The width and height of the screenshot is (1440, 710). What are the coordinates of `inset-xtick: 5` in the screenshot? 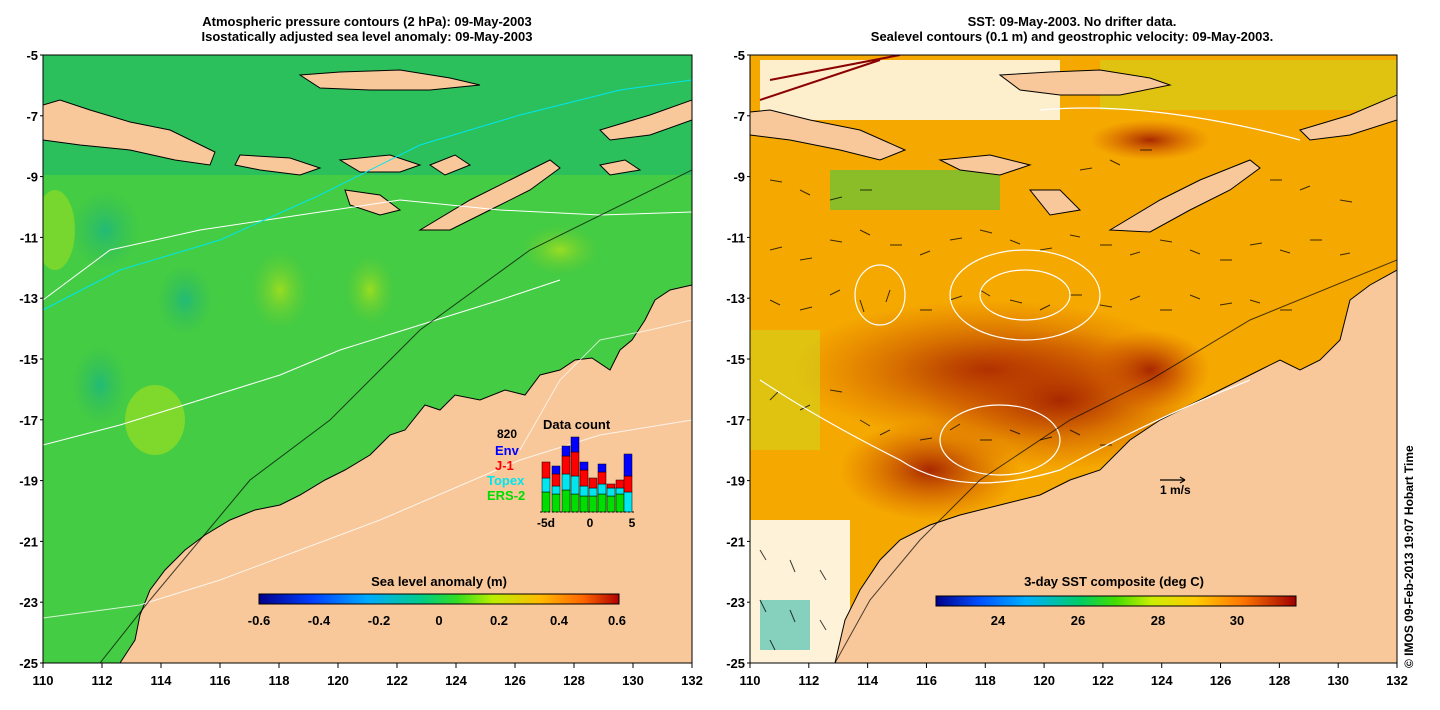 It's located at (632, 523).